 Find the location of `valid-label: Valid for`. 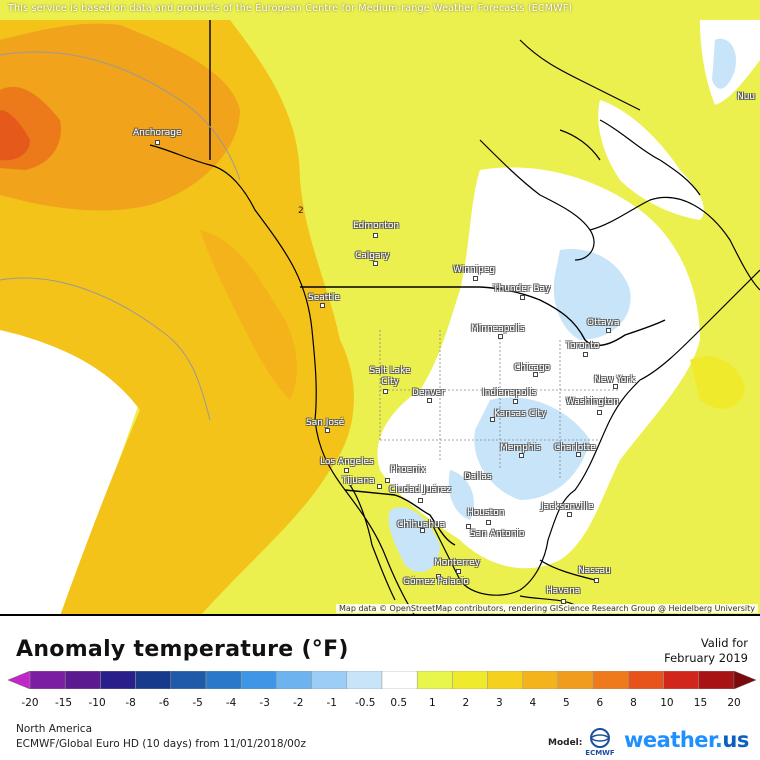

valid-label: Valid for is located at coordinates (724, 643).